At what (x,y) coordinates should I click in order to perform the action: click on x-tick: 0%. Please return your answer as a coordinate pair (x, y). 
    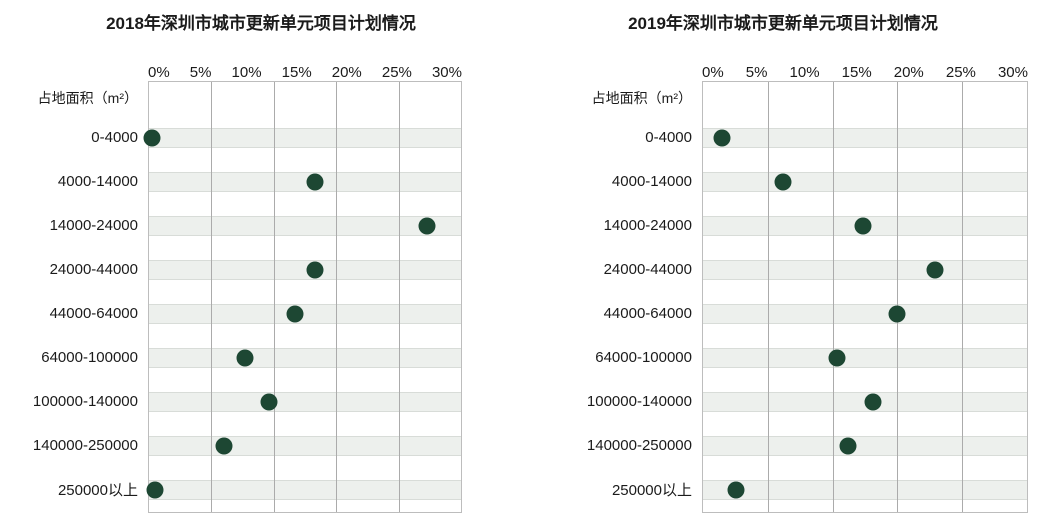
    Looking at the image, I should click on (159, 72).